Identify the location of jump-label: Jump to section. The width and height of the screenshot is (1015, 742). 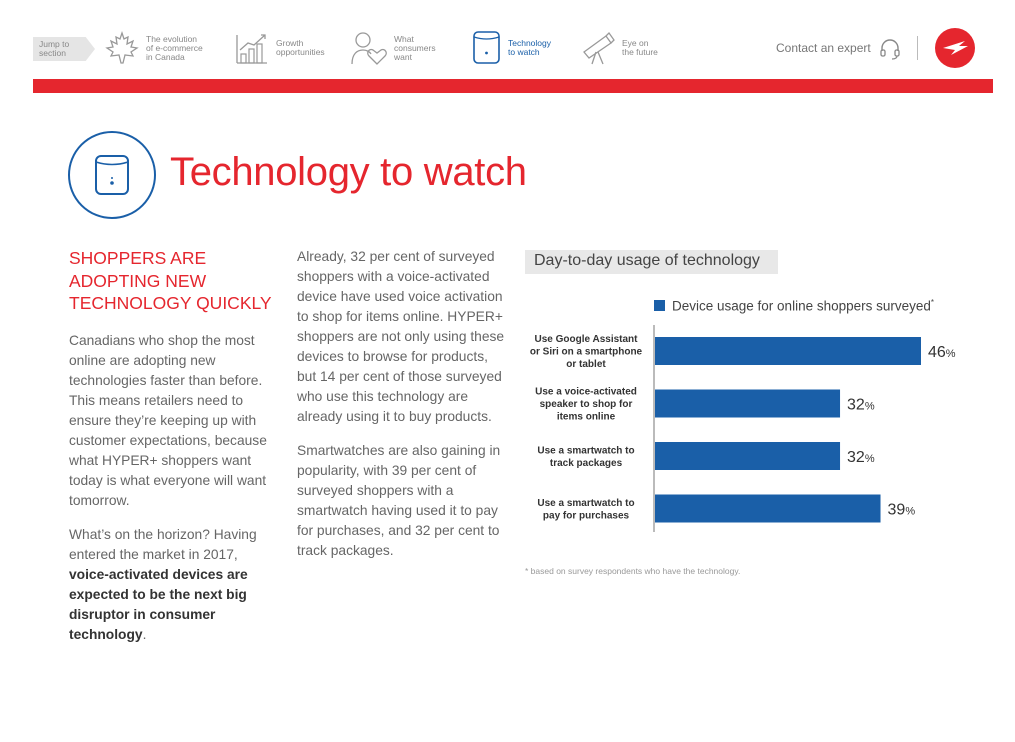
(54, 48).